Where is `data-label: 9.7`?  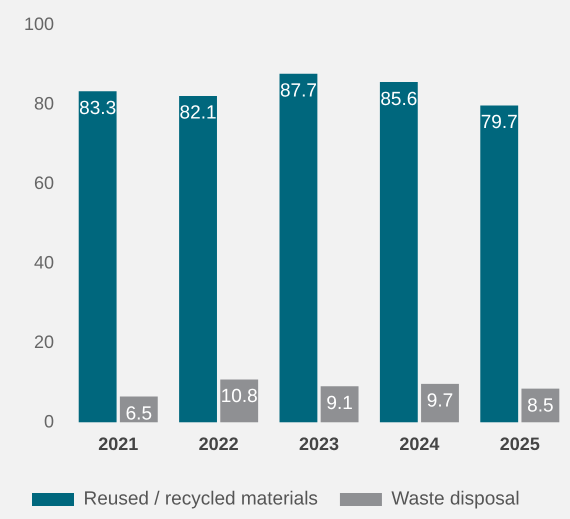 data-label: 9.7 is located at coordinates (440, 401).